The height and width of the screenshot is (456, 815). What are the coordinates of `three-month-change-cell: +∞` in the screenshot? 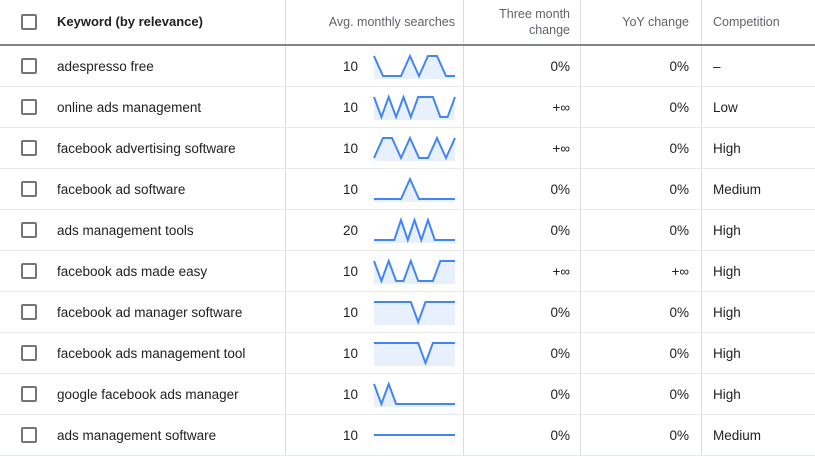 It's located at (521, 107).